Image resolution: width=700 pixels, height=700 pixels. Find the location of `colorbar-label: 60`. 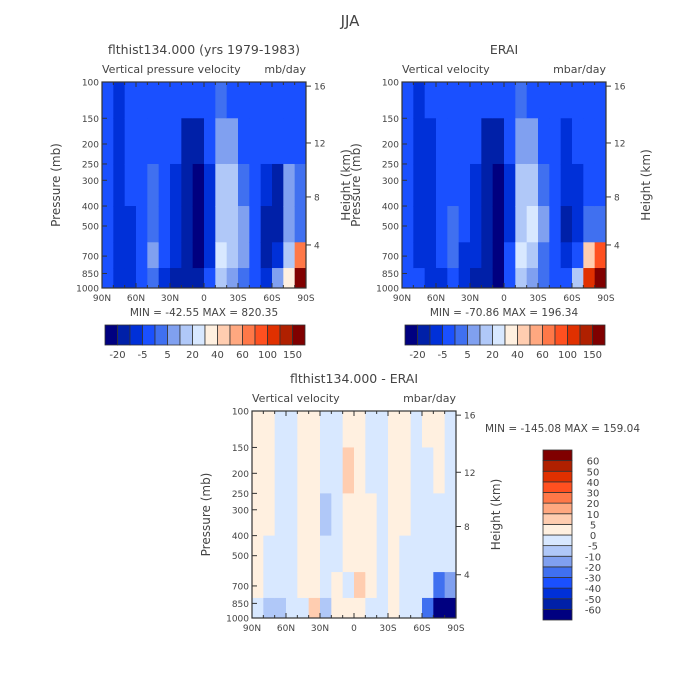

colorbar-label: 60 is located at coordinates (542, 355).